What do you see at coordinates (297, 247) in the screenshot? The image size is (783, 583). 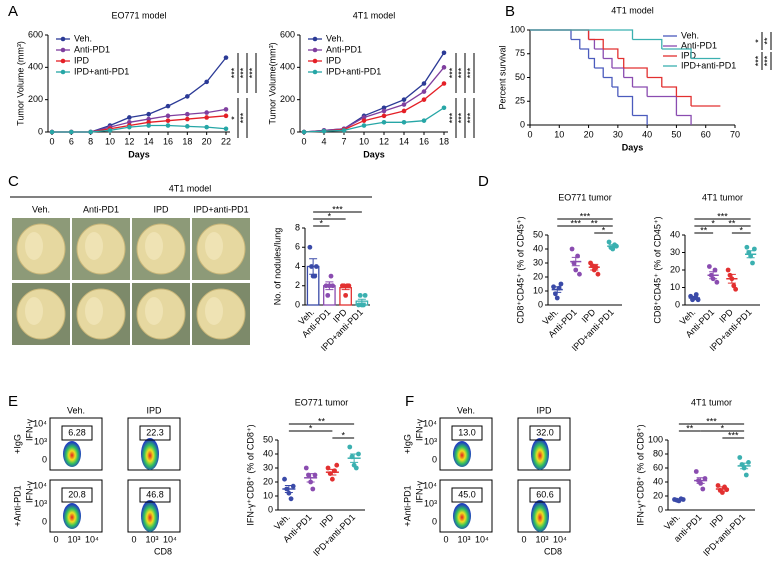 I see `y-tick-label: 6` at bounding box center [297, 247].